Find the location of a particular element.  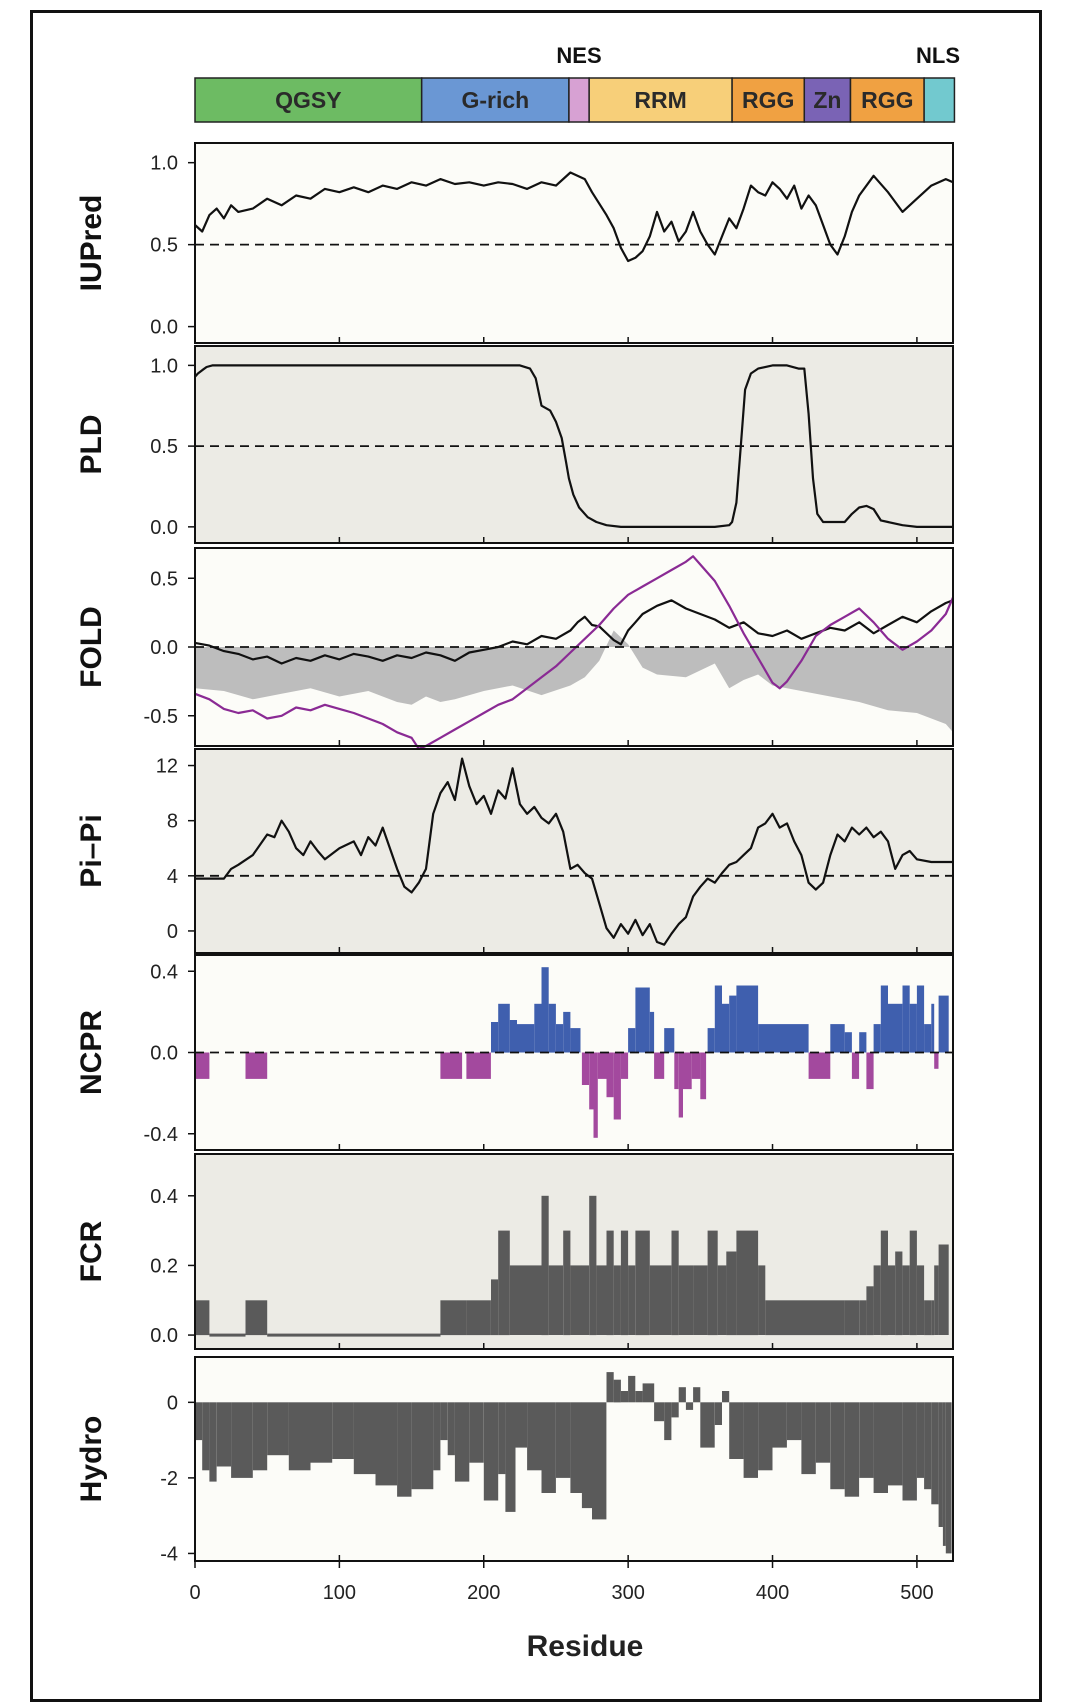

y-axis-label: FOLD is located at coordinates (91, 647).